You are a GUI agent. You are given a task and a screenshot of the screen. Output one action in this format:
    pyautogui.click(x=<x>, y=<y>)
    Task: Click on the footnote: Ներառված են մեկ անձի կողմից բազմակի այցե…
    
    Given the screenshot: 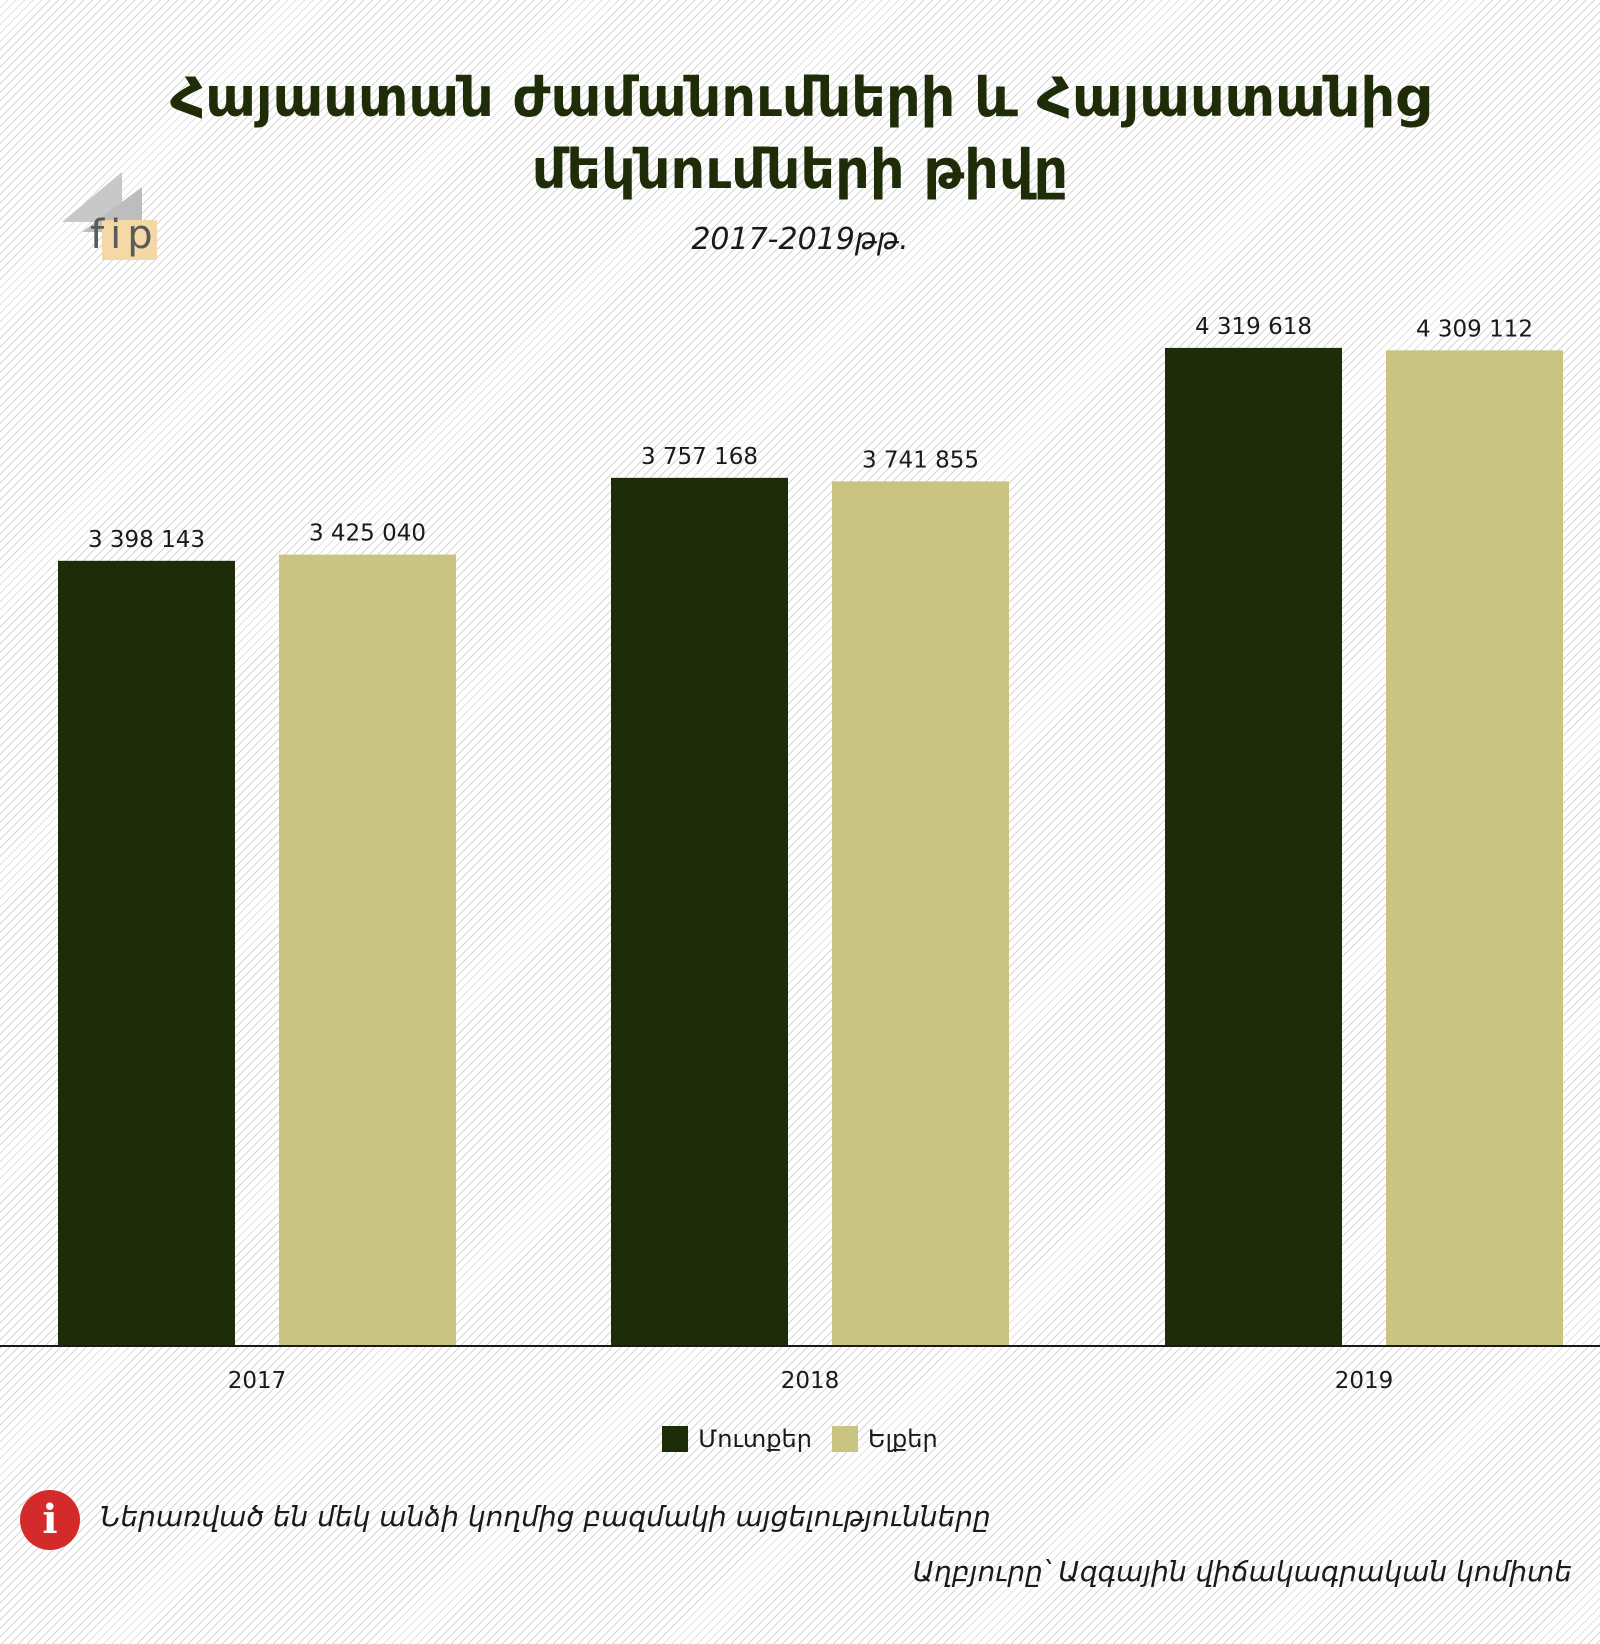 What is the action you would take?
    pyautogui.click(x=545, y=1516)
    